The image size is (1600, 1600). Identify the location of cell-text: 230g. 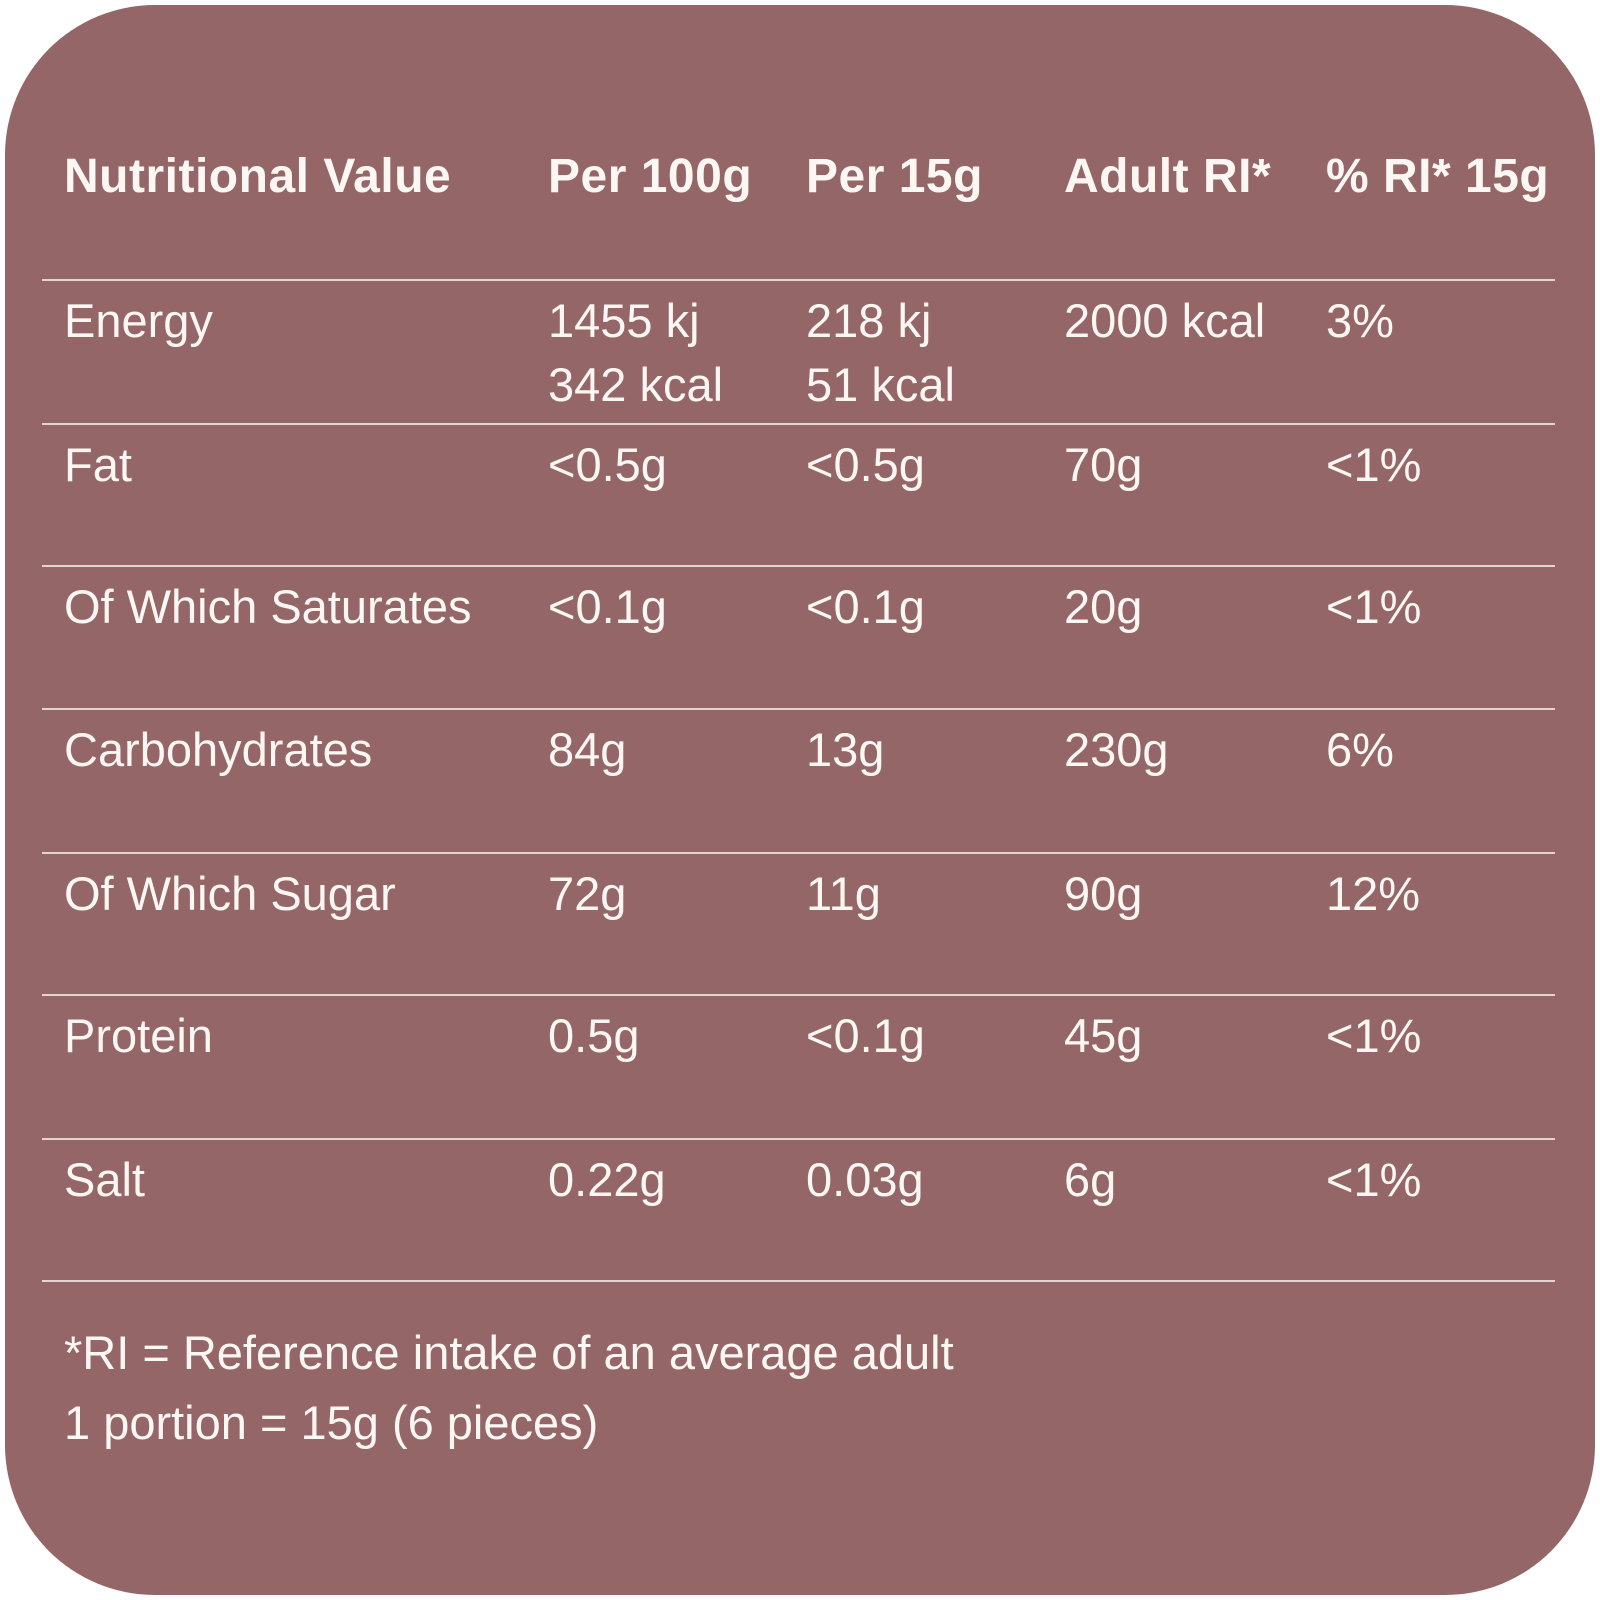
(1116, 749).